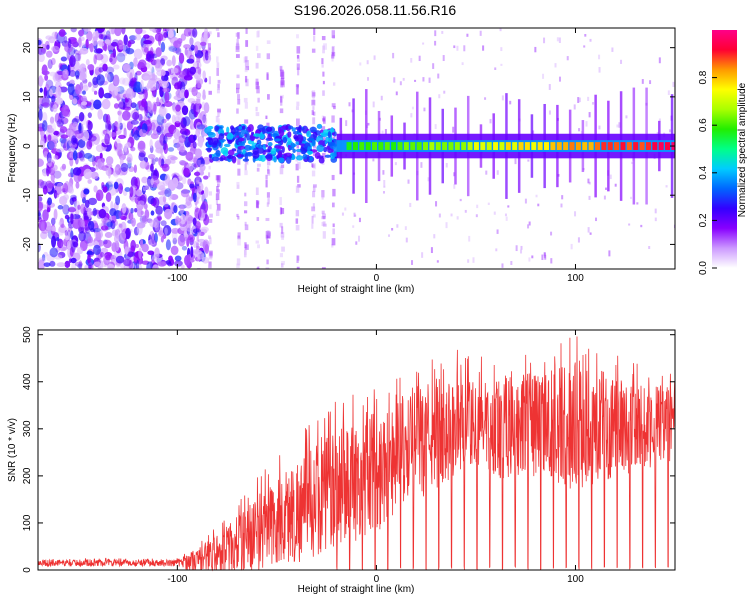 This screenshot has height=600, width=750. Describe the element at coordinates (12, 450) in the screenshot. I see `snr-y-label: SNR (10 * v/v)` at that location.